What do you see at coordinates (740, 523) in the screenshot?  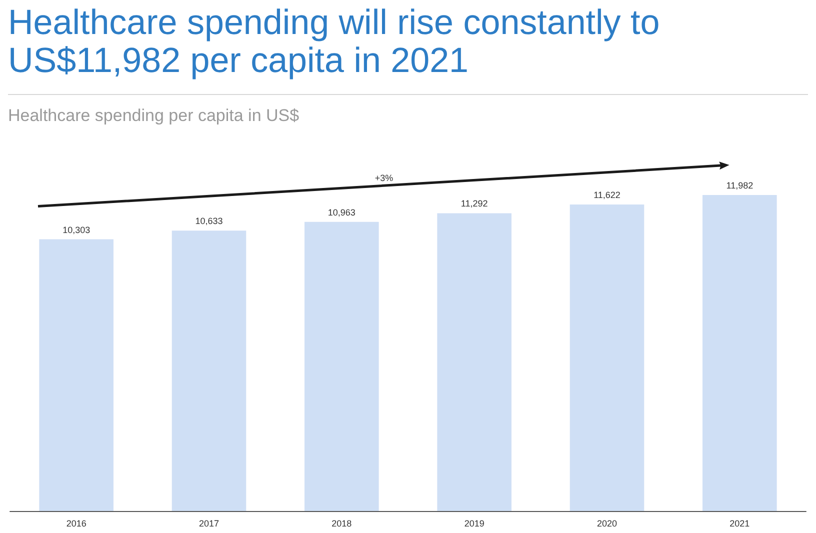 I see `x-tick-label: 2021` at bounding box center [740, 523].